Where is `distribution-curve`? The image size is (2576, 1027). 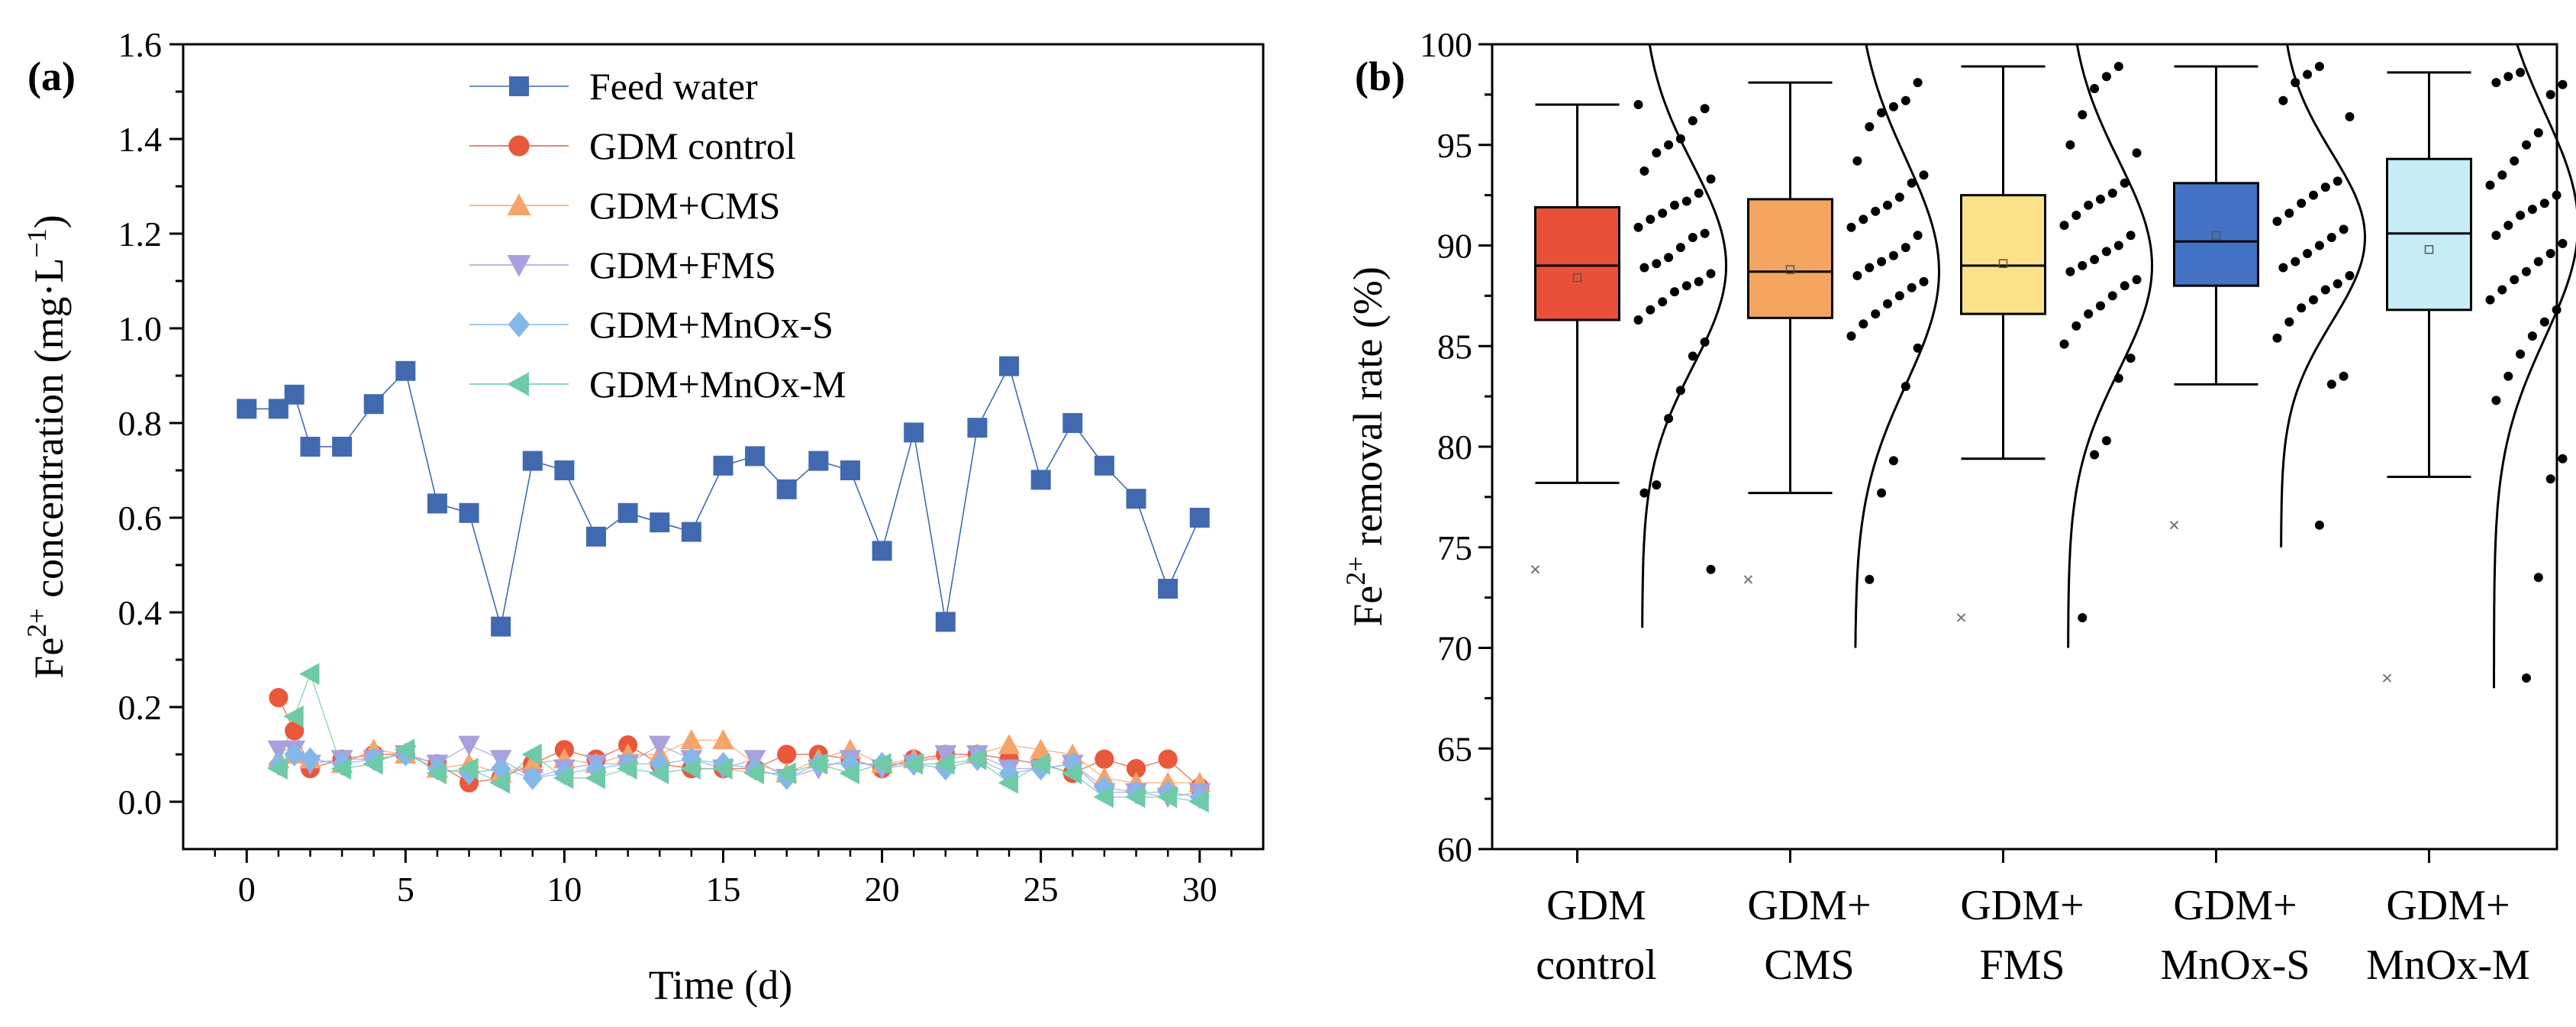
distribution-curve is located at coordinates (1898, 346).